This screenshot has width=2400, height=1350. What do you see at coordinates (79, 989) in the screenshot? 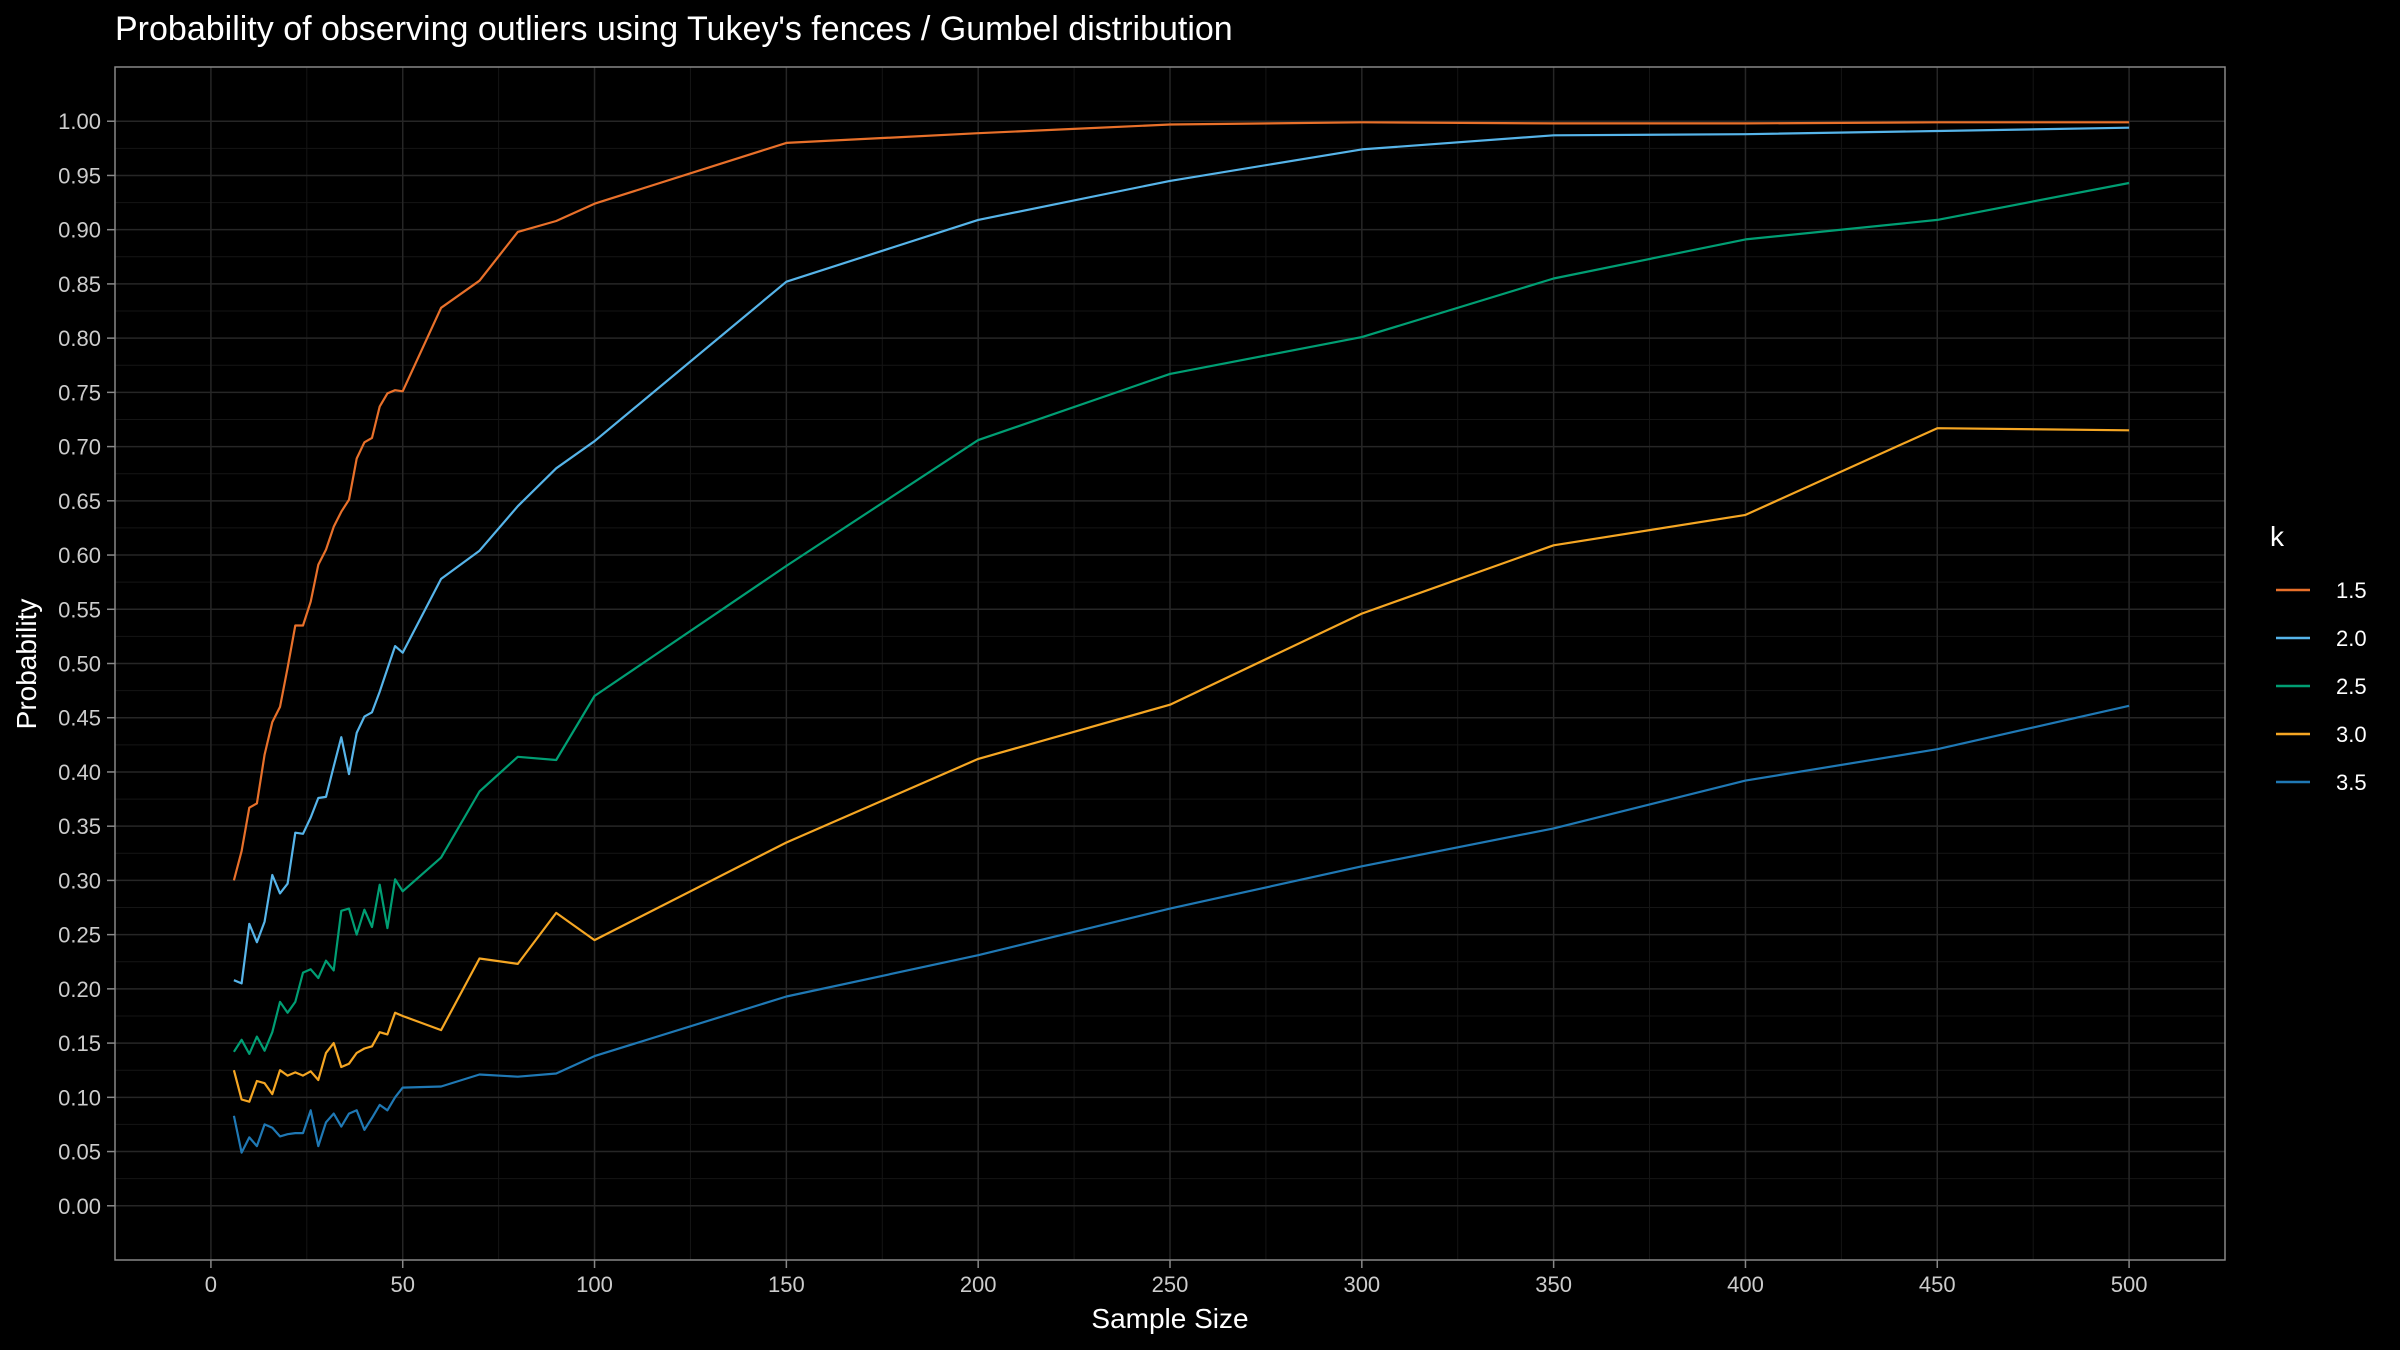
I see `y-tick-label: 0.20` at bounding box center [79, 989].